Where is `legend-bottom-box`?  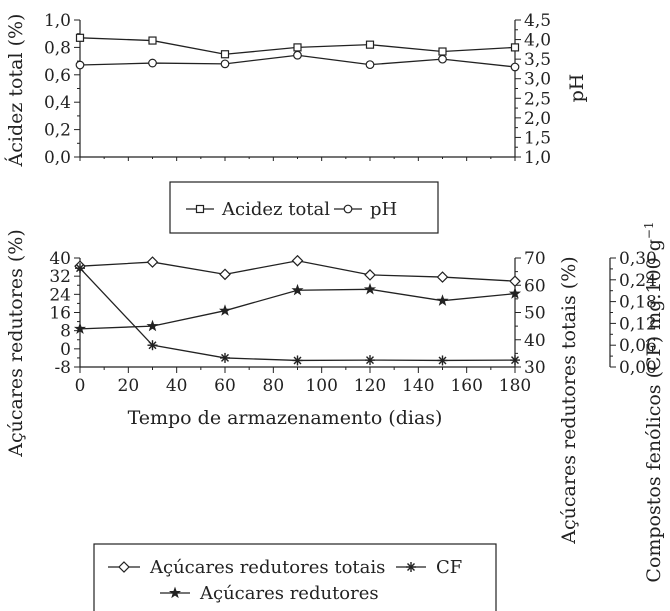
legend-bottom-box is located at coordinates (295, 577).